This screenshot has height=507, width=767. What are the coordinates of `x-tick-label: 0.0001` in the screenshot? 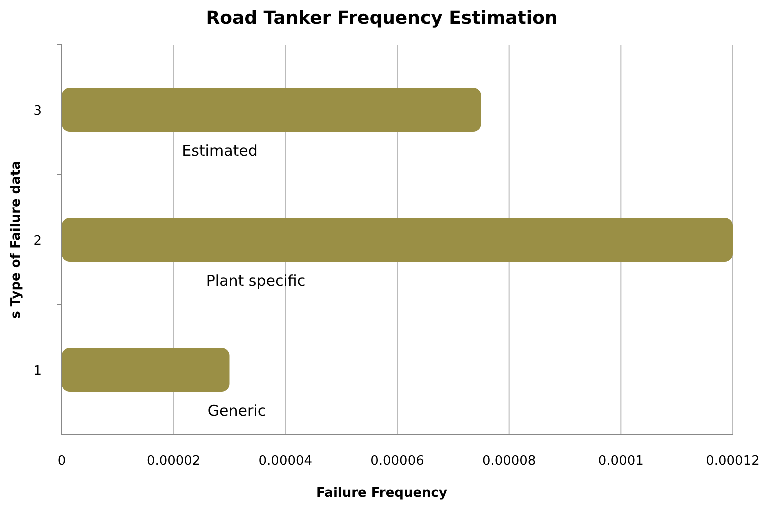 It's located at (621, 461).